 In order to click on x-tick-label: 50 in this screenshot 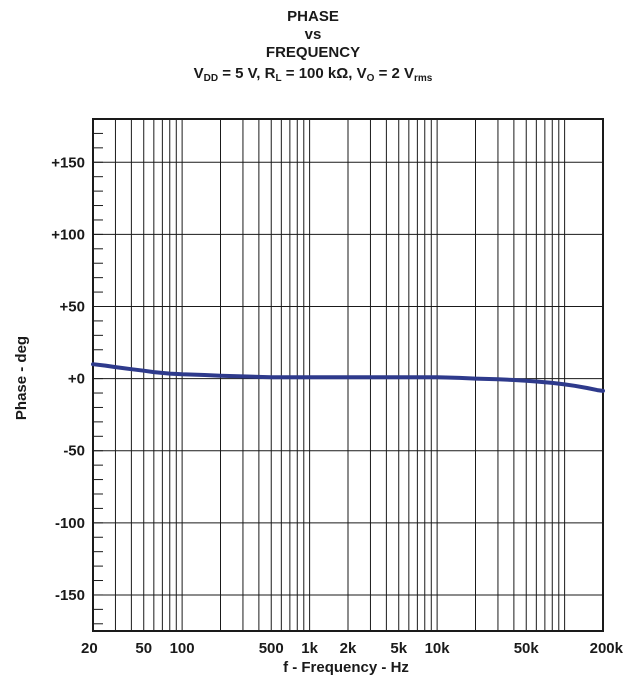, I will do `click(143, 648)`.